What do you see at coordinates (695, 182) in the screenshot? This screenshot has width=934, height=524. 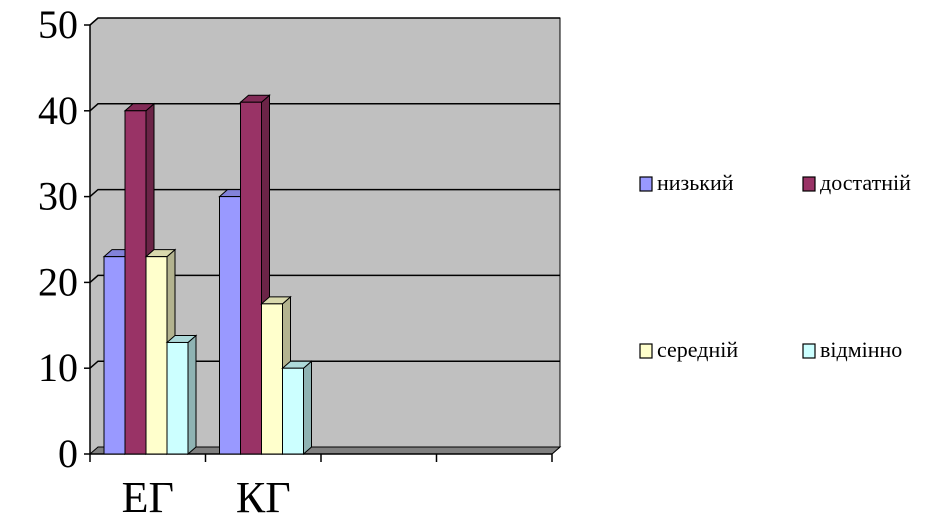 I see `legend-label: низький` at bounding box center [695, 182].